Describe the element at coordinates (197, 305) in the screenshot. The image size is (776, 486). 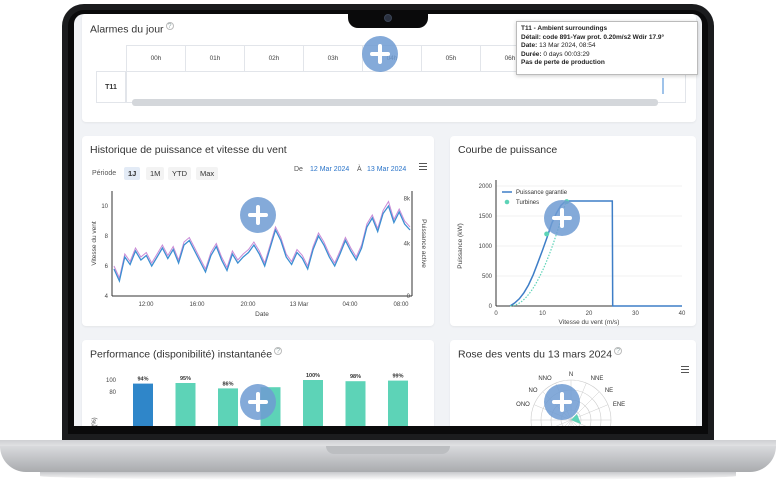
I see `x-tick-label: 16:00` at that location.